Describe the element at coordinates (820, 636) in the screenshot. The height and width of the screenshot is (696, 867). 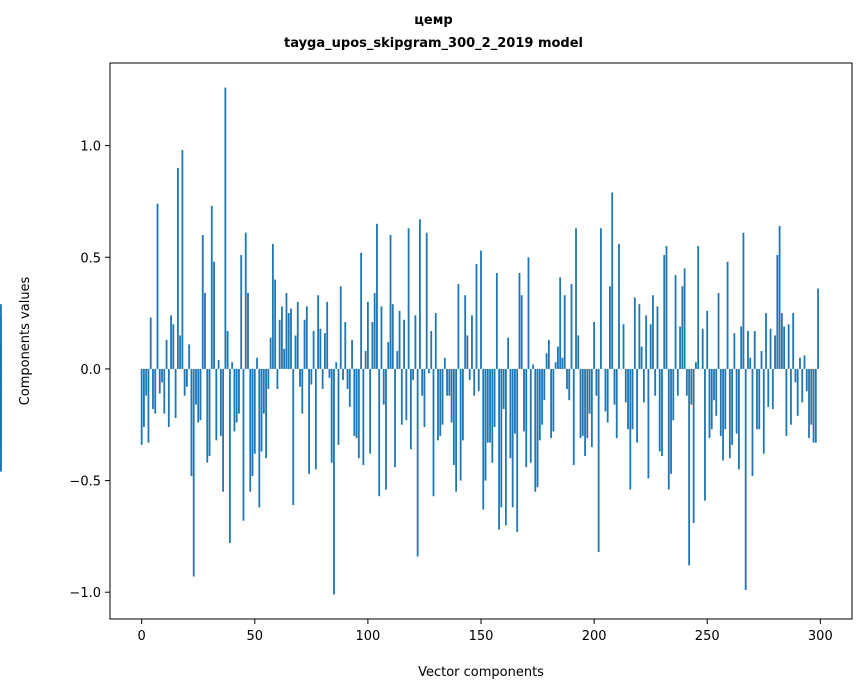
I see `x-tick-label: 300` at that location.